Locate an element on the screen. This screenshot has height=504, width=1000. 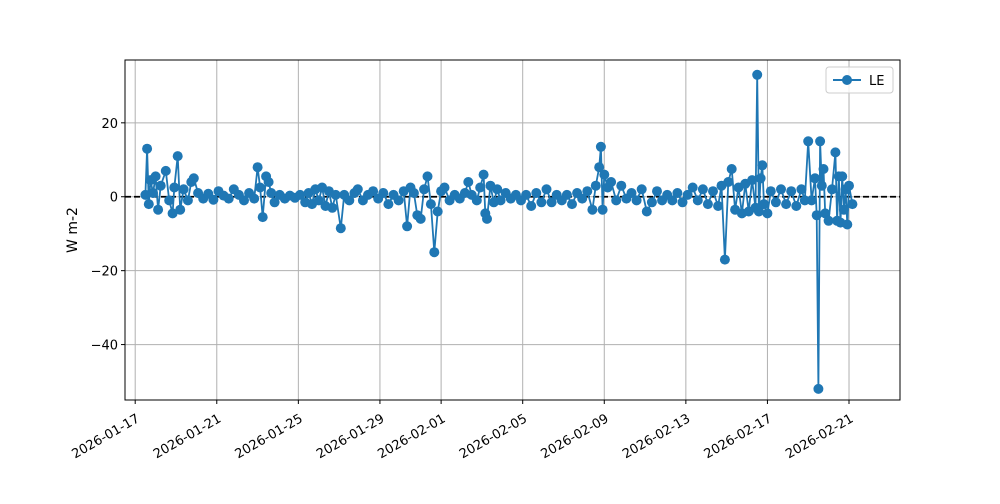
x-tick-label: 2026-01-25 is located at coordinates (269, 436).